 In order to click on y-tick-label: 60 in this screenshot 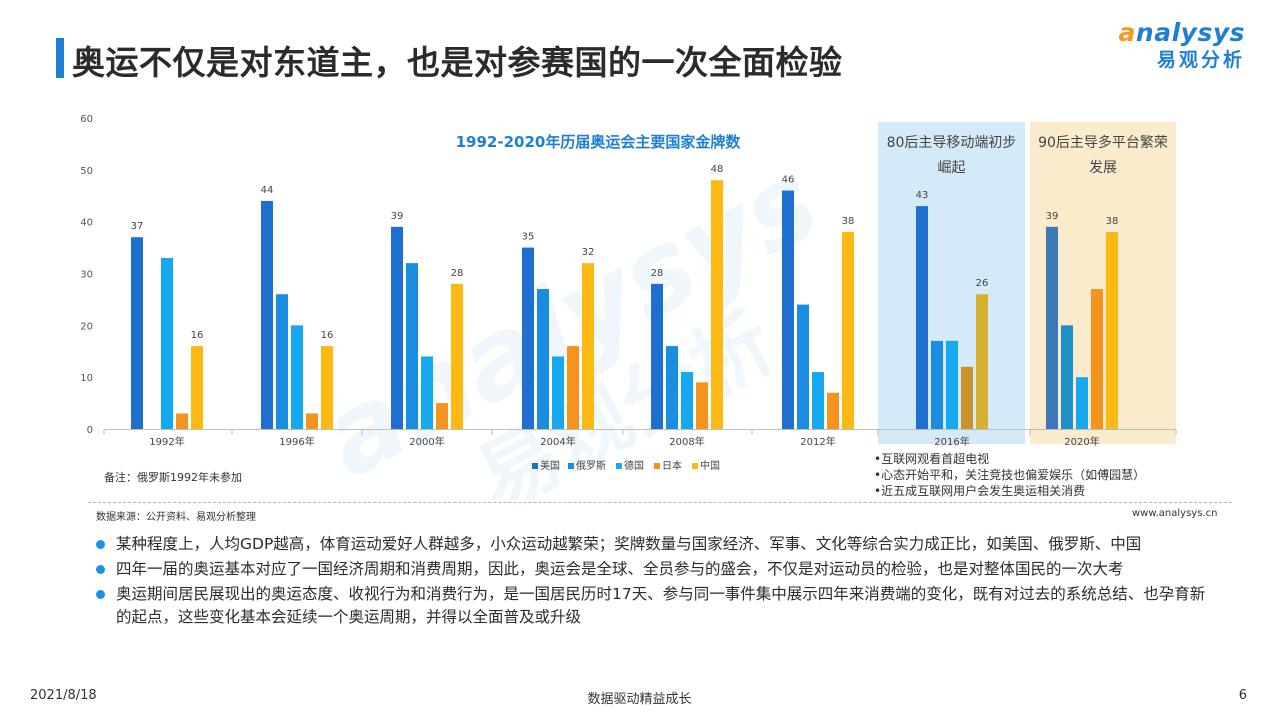, I will do `click(86, 119)`.